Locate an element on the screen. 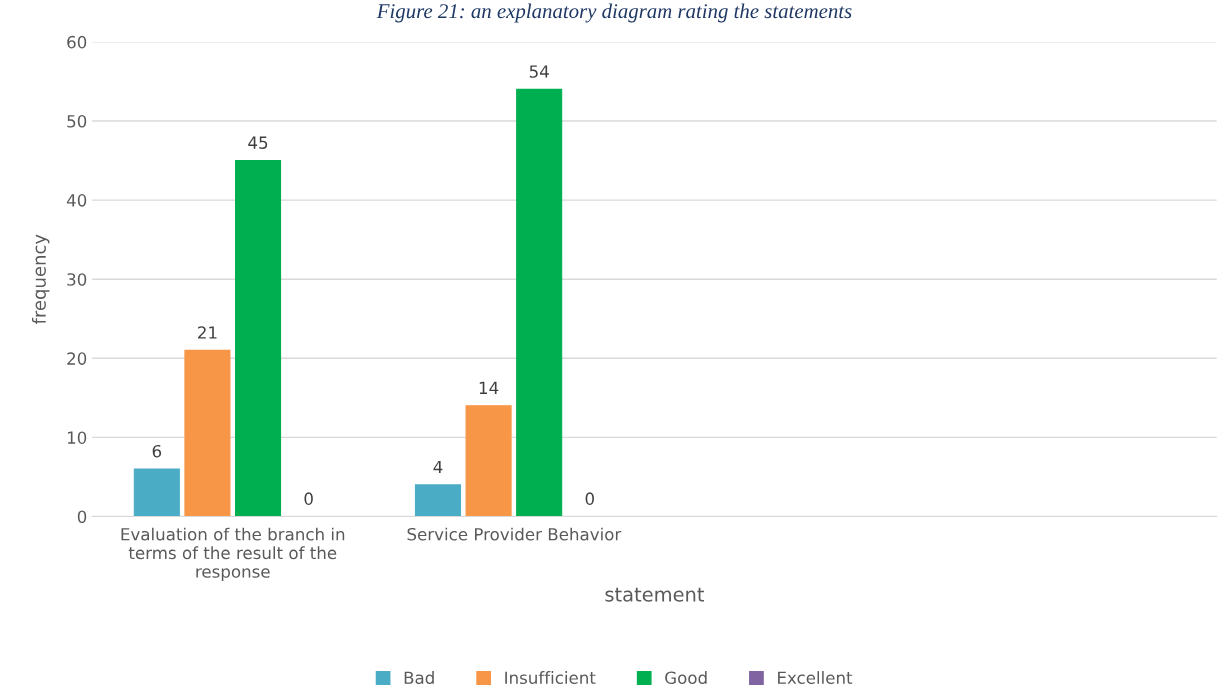 The image size is (1229, 698). legend-label: Bad is located at coordinates (419, 678).